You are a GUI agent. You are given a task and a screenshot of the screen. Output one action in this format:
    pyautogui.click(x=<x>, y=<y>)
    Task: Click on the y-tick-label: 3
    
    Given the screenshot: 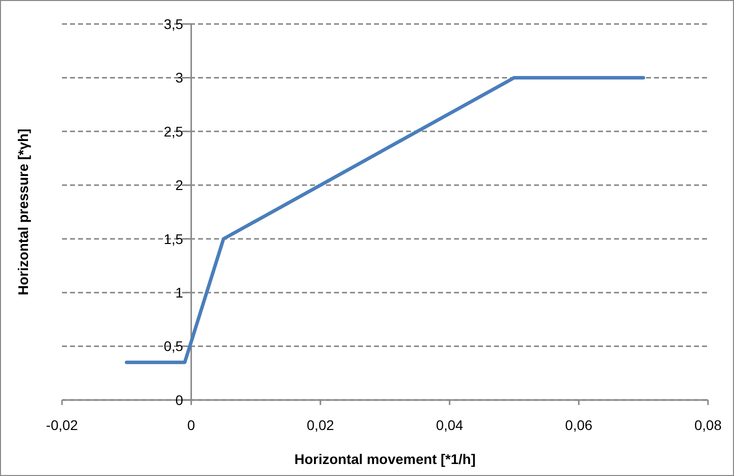 What is the action you would take?
    pyautogui.click(x=179, y=78)
    